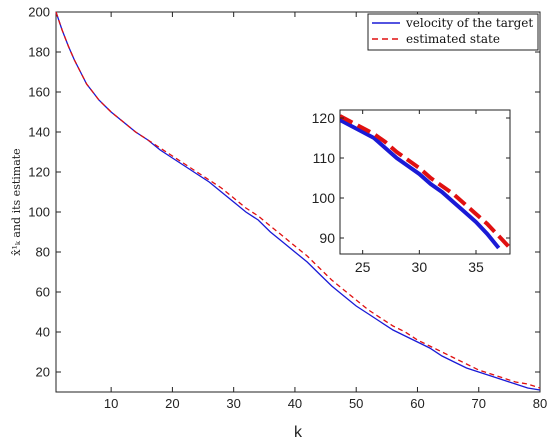 This screenshot has height=444, width=550. Describe the element at coordinates (298, 432) in the screenshot. I see `x-axis-label: k` at that location.